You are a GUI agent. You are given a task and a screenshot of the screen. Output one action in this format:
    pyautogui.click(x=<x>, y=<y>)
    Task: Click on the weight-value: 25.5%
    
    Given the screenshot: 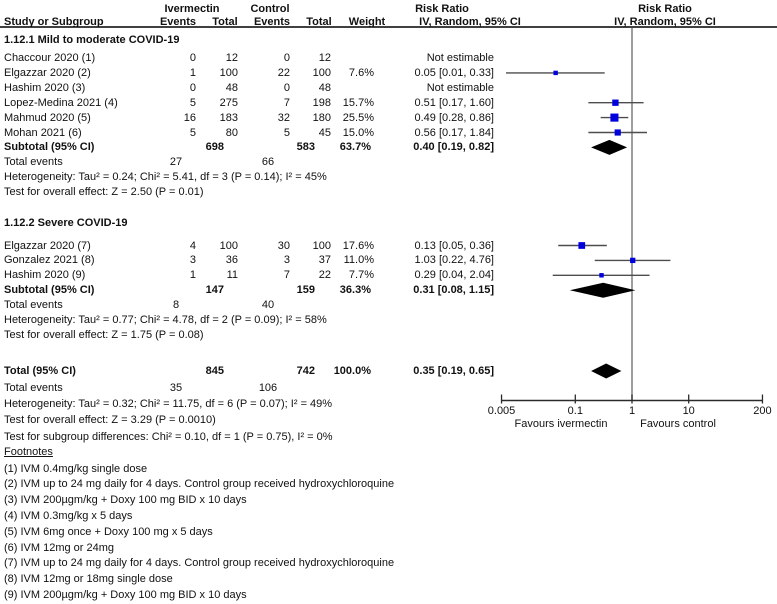 What is the action you would take?
    pyautogui.click(x=358, y=117)
    